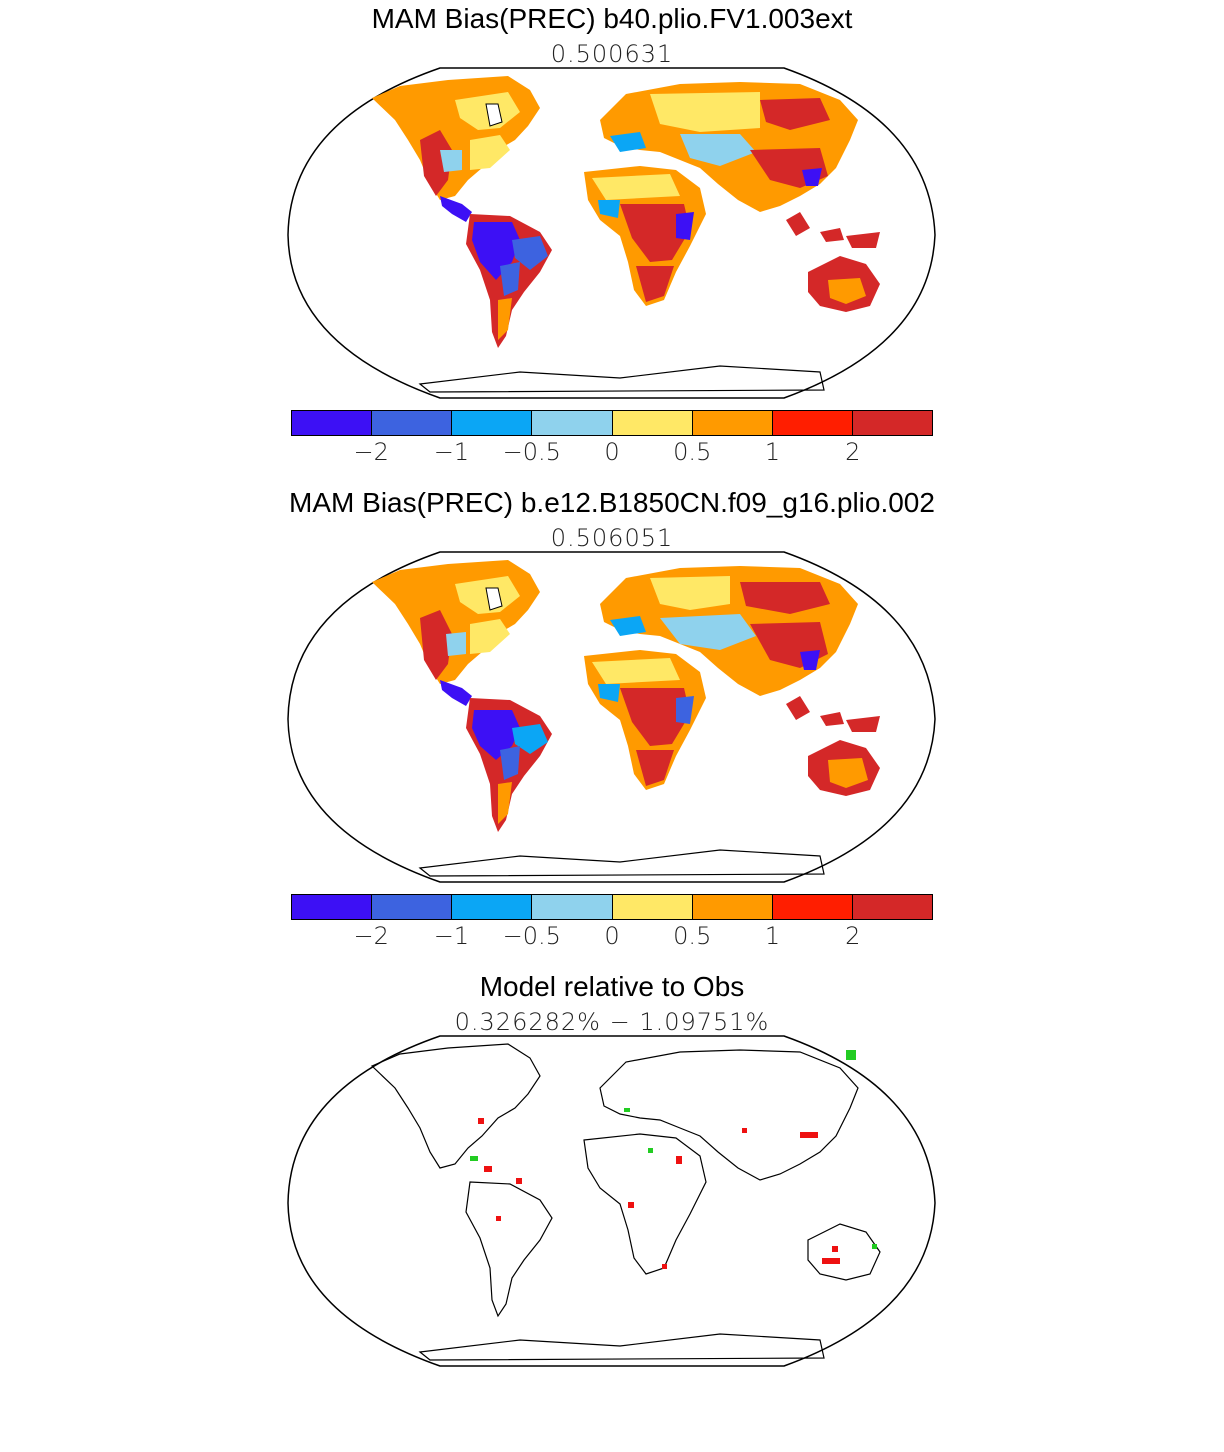 This screenshot has height=1452, width=1224. I want to click on panel-2-tick-label: 2, so click(853, 936).